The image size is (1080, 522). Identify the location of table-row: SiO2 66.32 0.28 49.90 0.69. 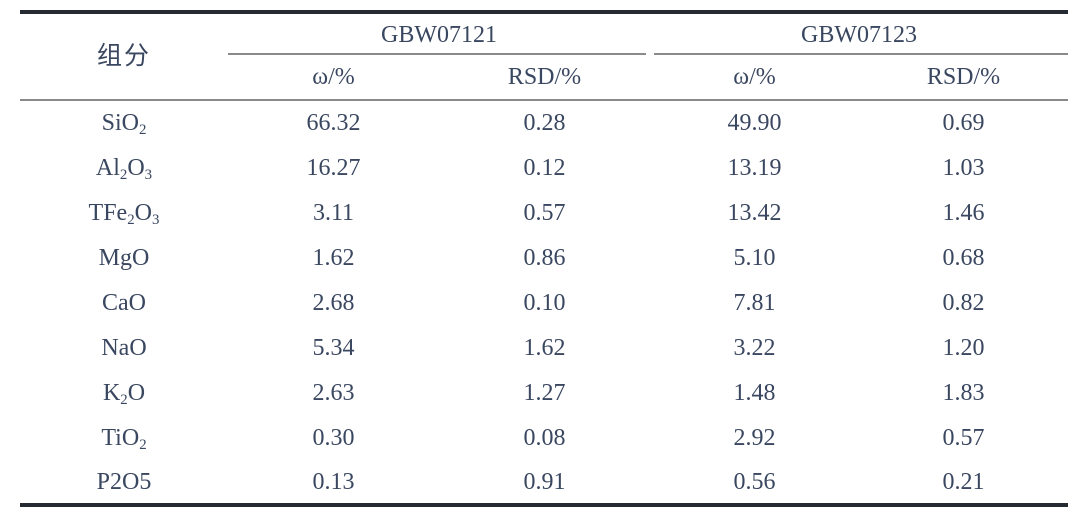
(544, 122).